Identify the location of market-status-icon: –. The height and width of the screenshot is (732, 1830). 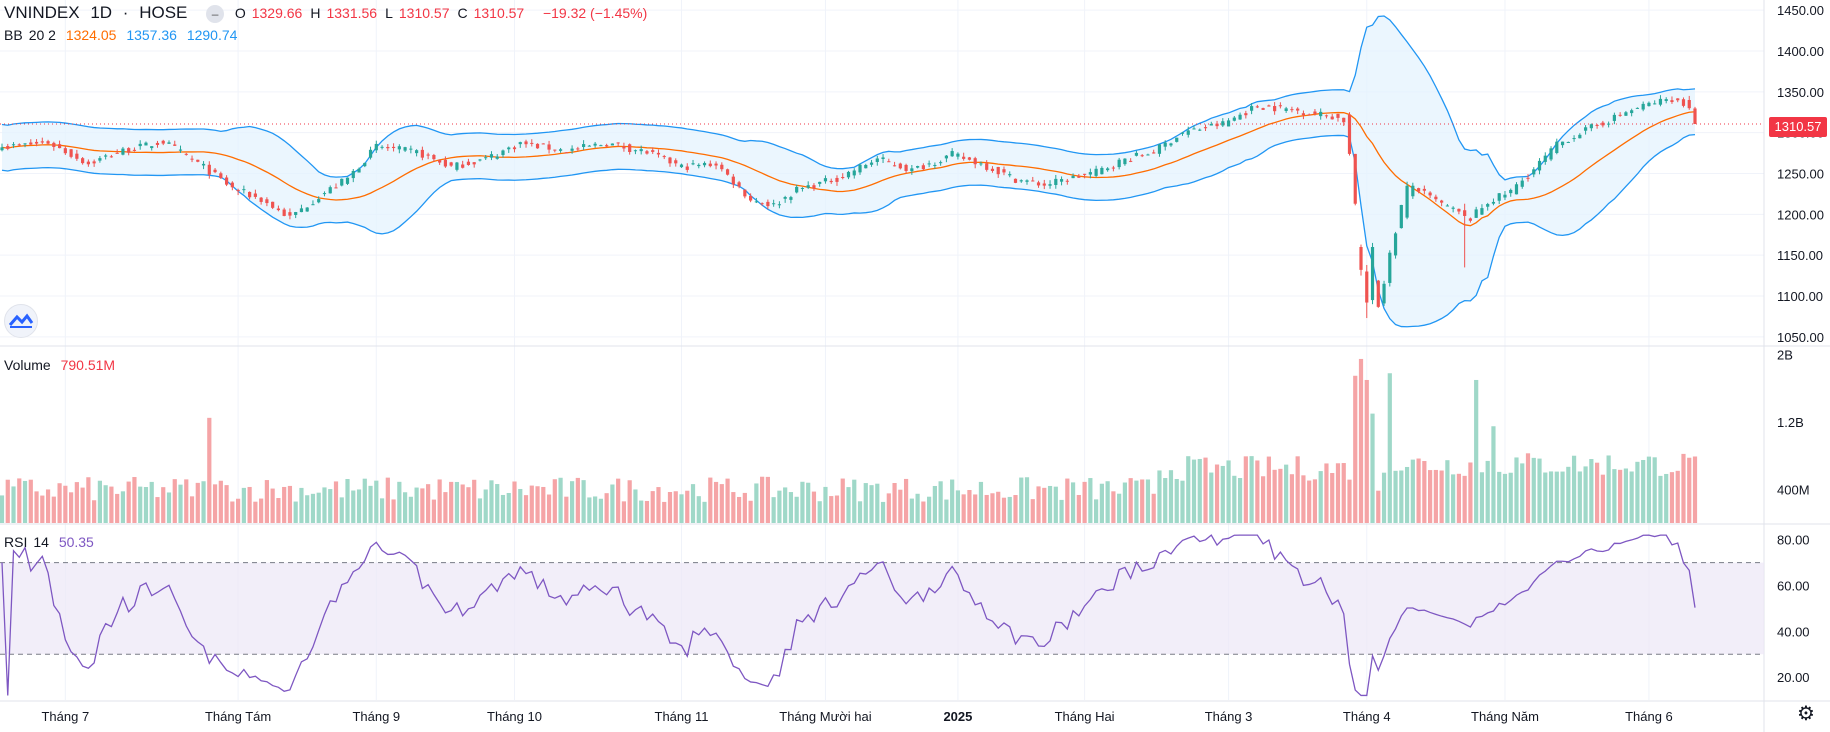
(215, 13).